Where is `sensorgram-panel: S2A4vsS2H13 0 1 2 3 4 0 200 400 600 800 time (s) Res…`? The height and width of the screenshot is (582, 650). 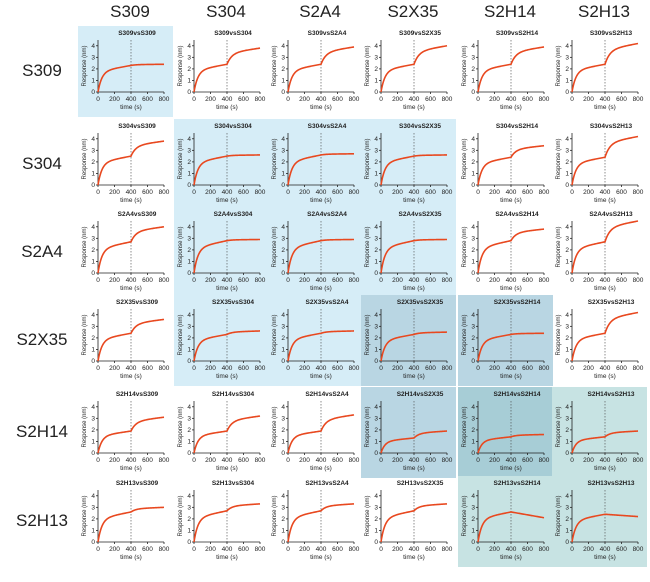 sensorgram-panel: S2A4vsS2H13 0 1 2 3 4 0 200 400 600 800 time (s) Res… is located at coordinates (600, 251).